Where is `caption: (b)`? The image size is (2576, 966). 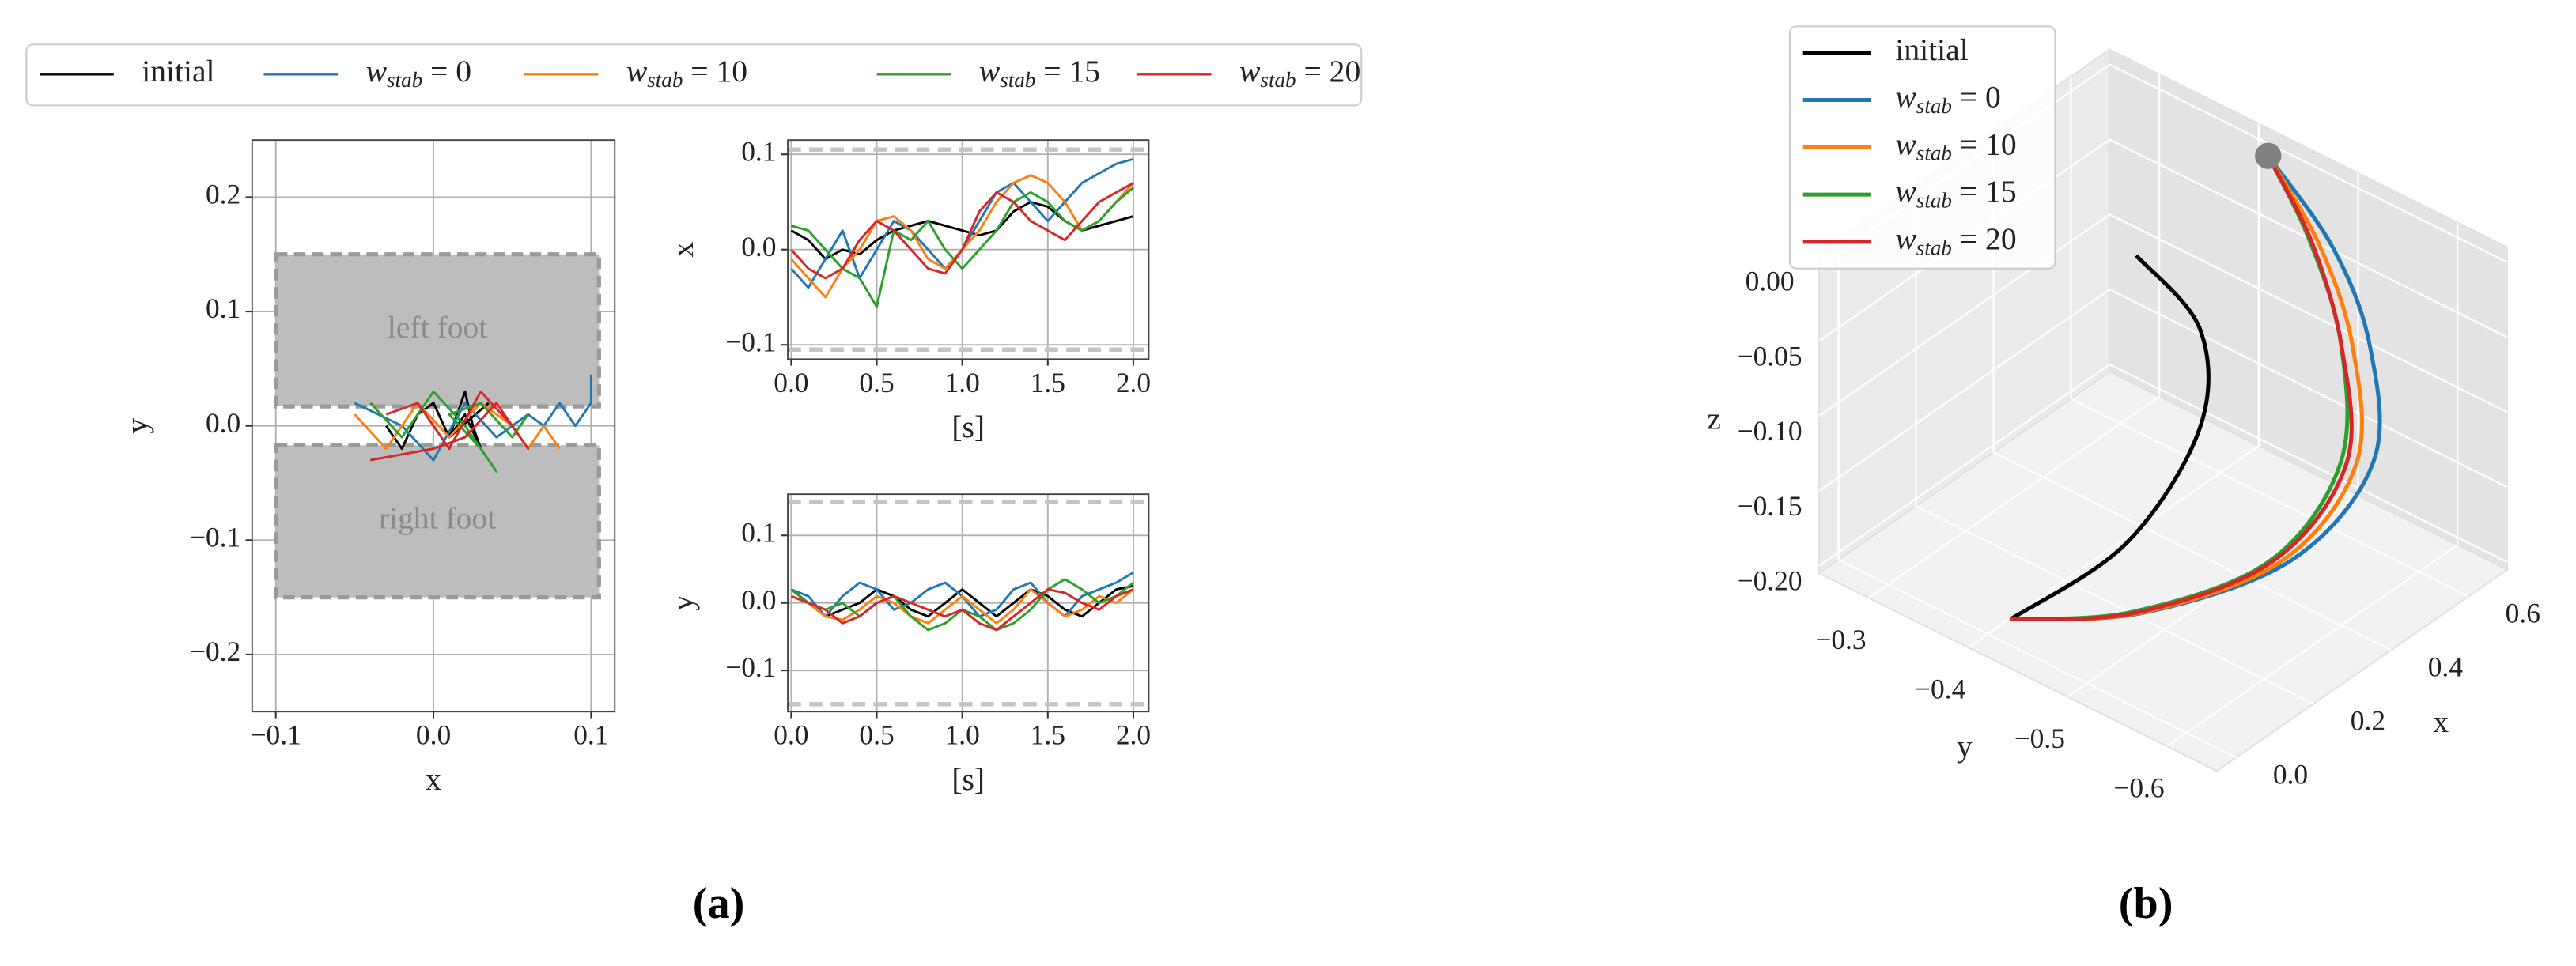
caption: (b) is located at coordinates (2146, 903).